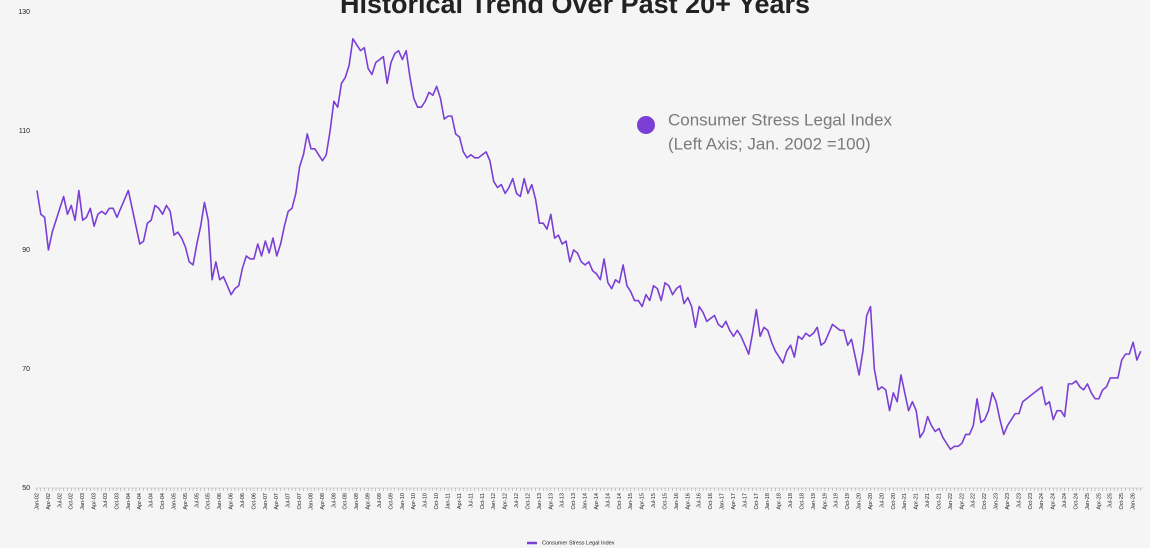 Image resolution: width=1150 pixels, height=548 pixels. Describe the element at coordinates (578, 543) in the screenshot. I see `legend-label: Consumer Stress Legal Index` at that location.